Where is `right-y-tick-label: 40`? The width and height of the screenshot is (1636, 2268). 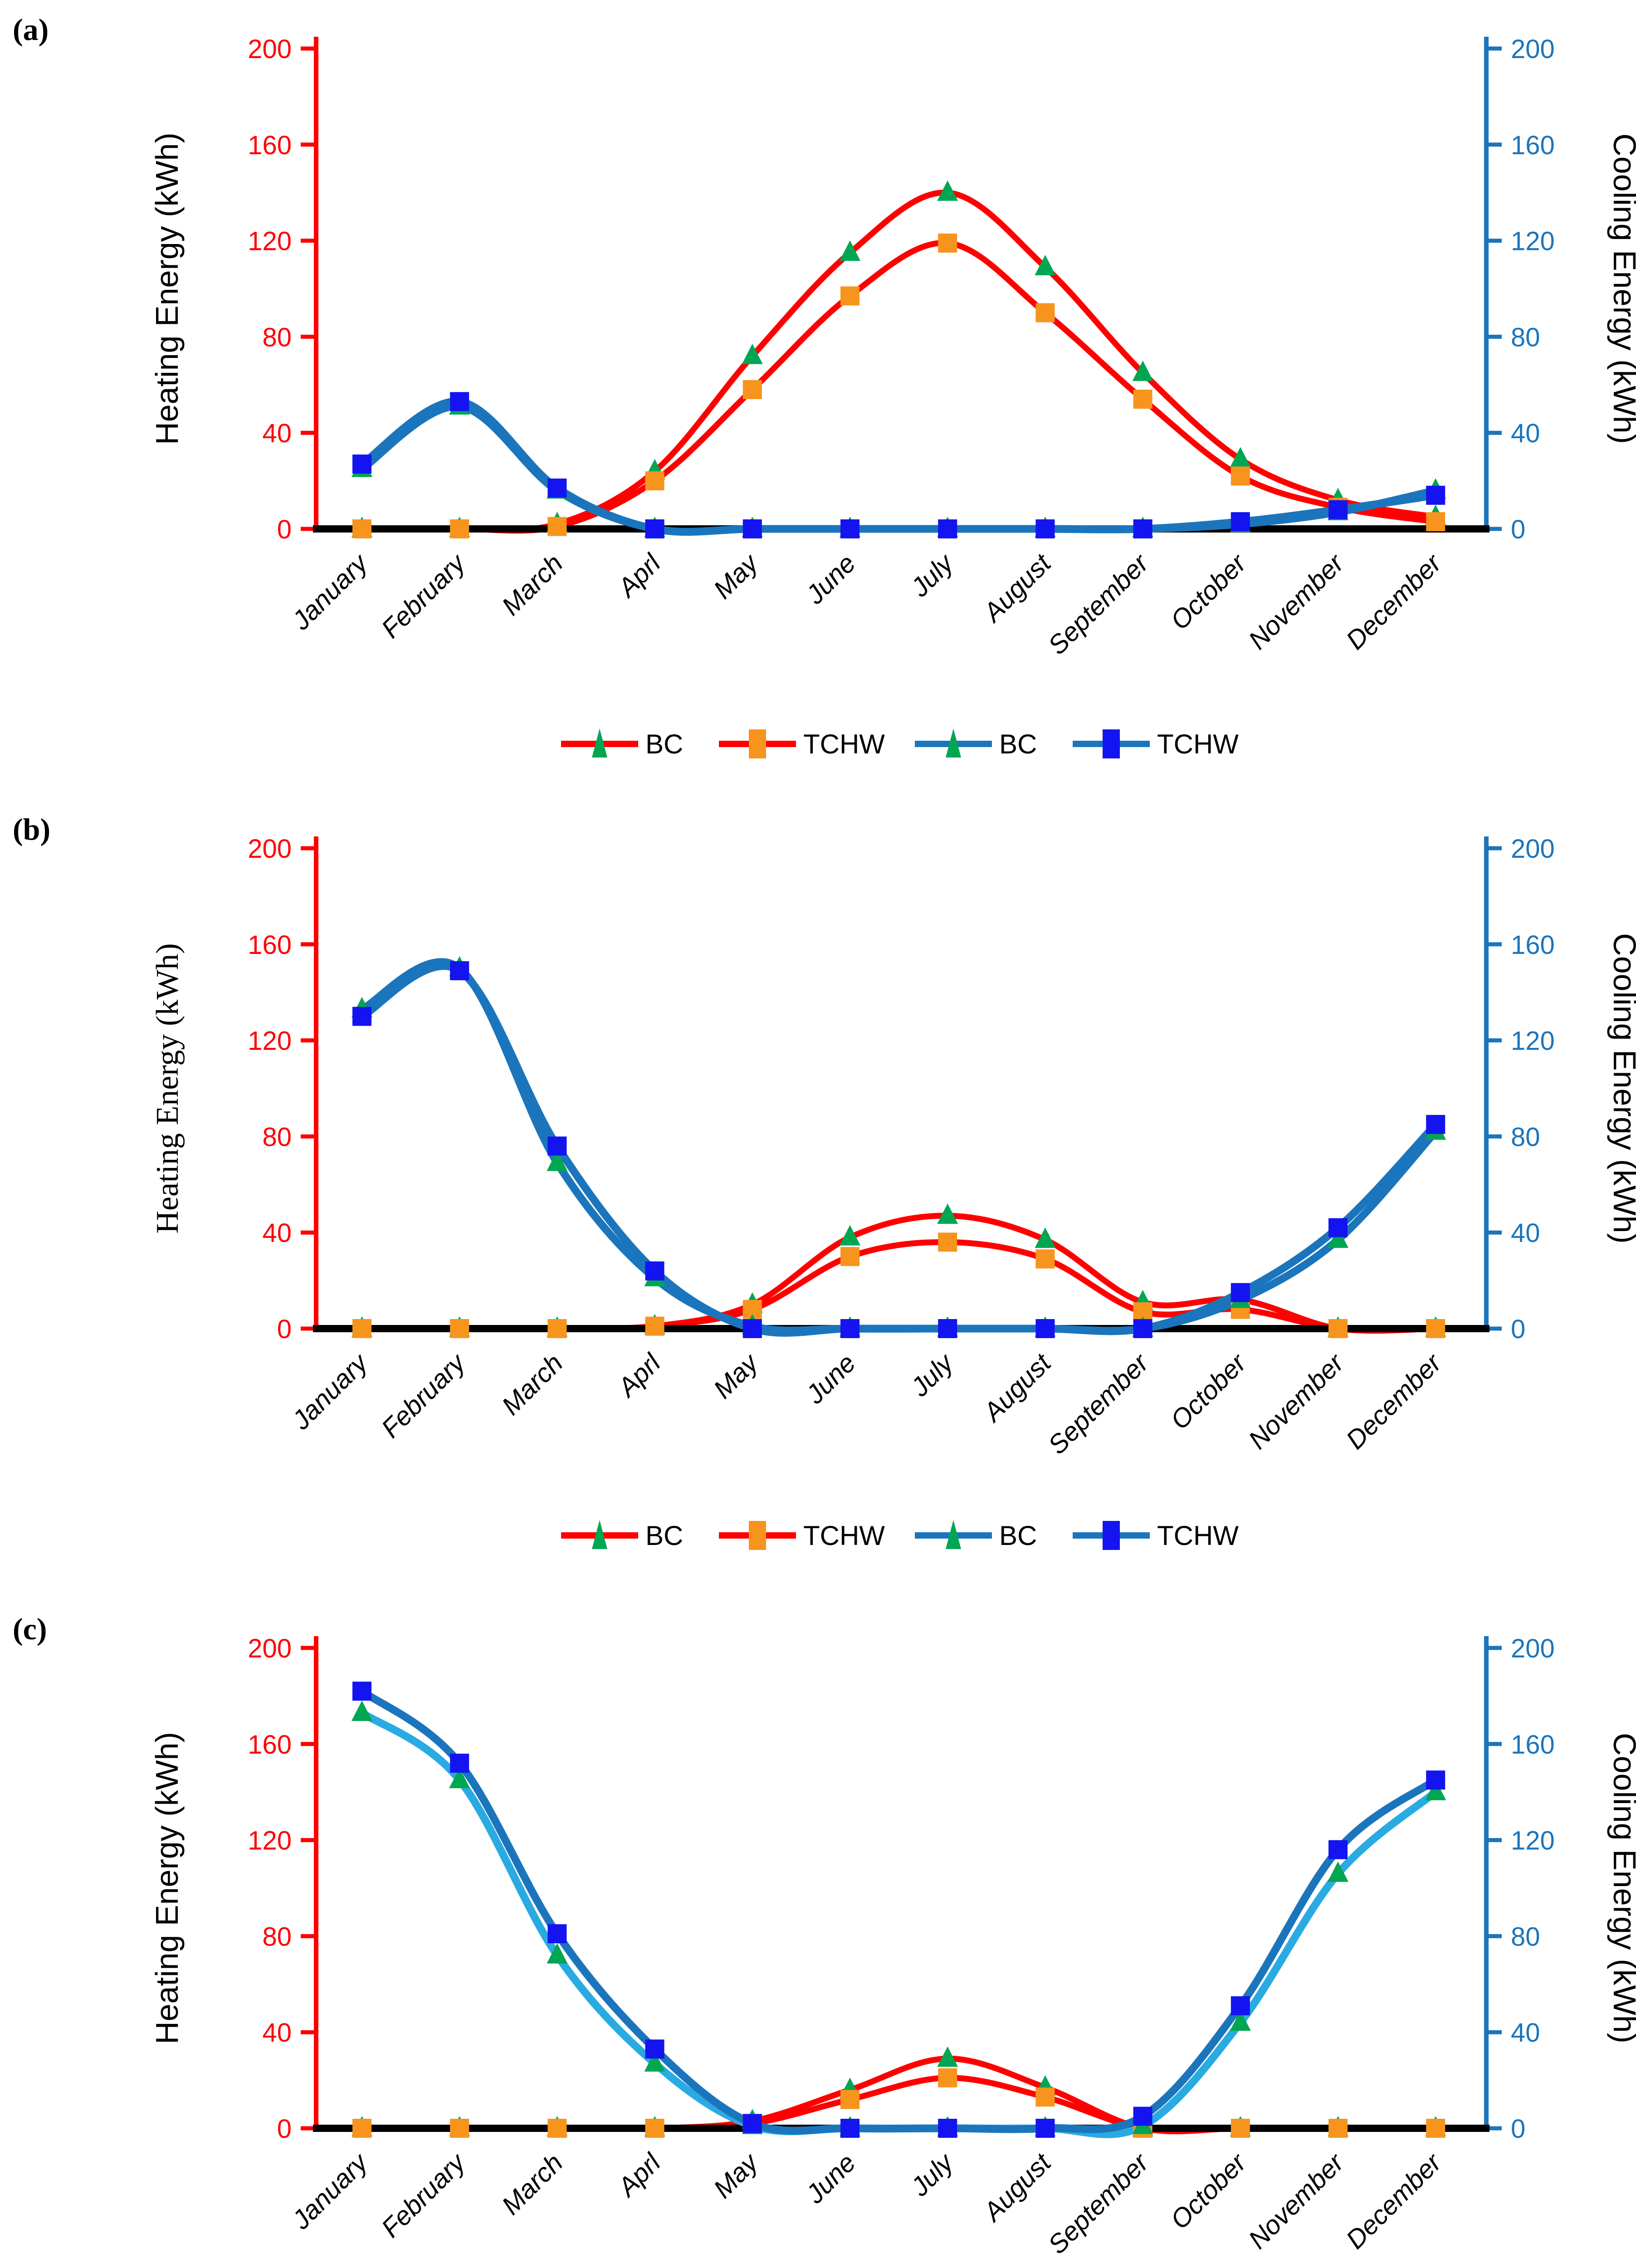 right-y-tick-label: 40 is located at coordinates (1525, 434).